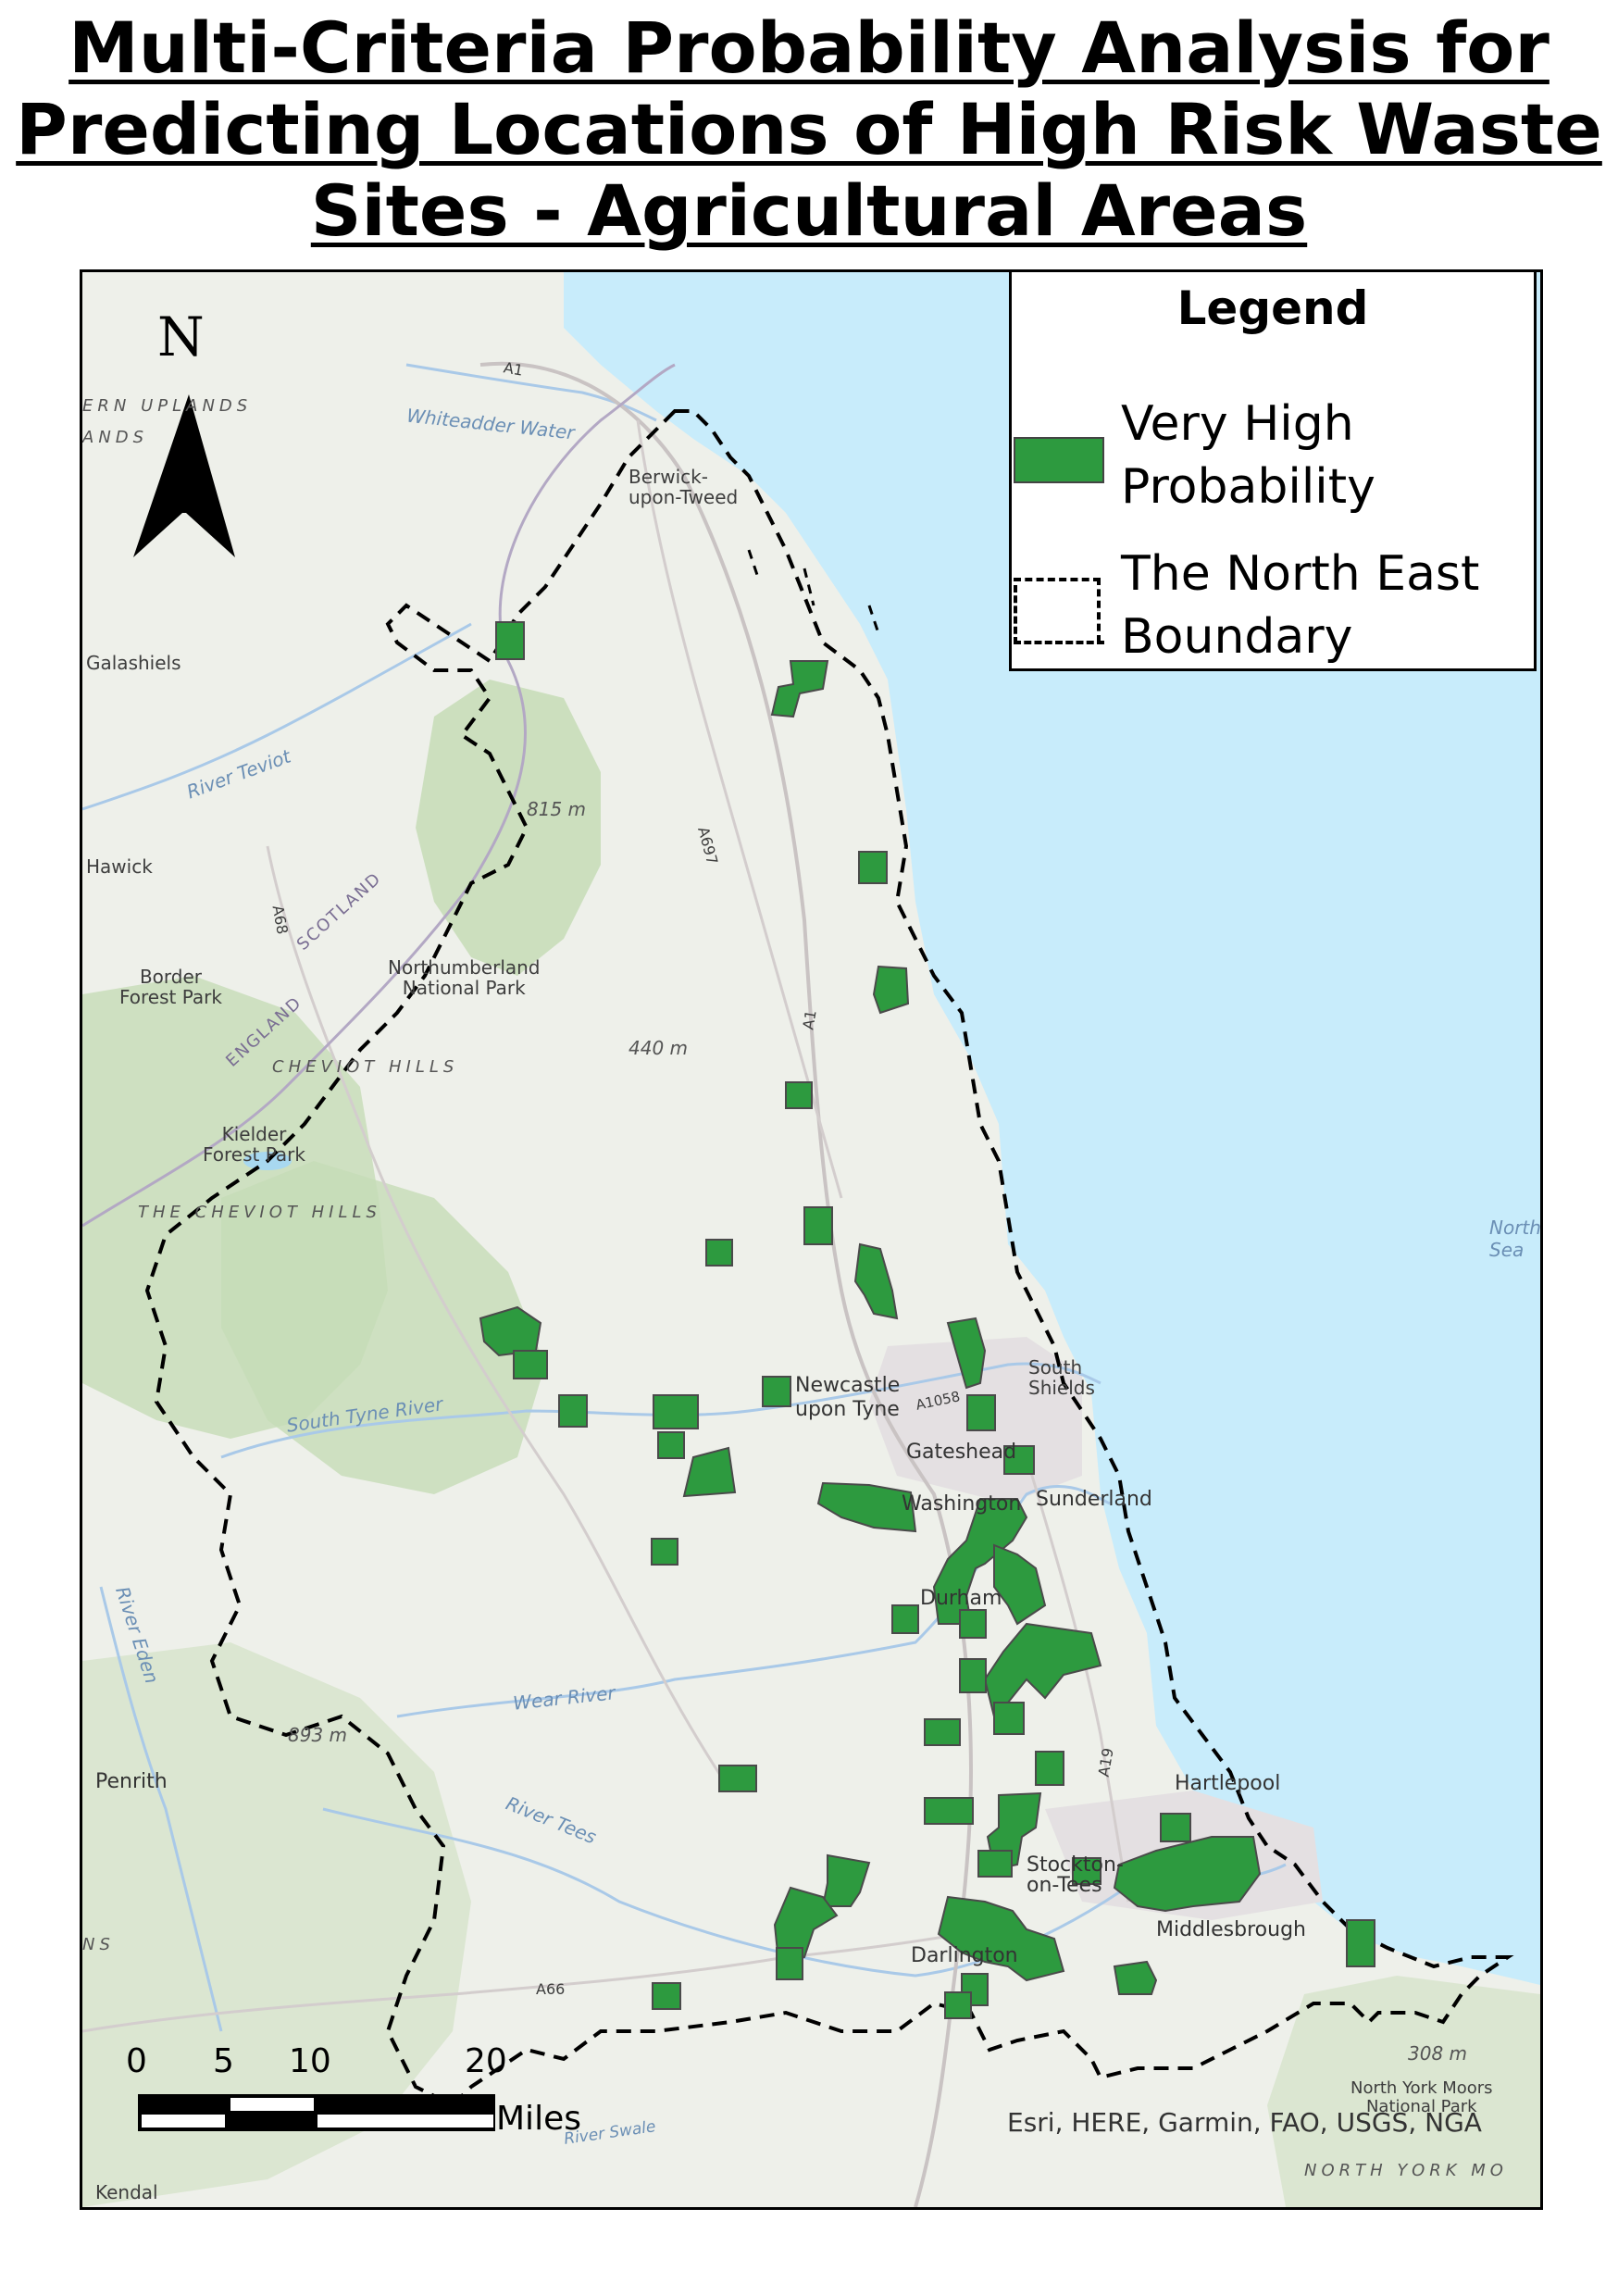 The image size is (1618, 2296). Describe the element at coordinates (1094, 1499) in the screenshot. I see `label-sunderland: Sunderland` at that location.